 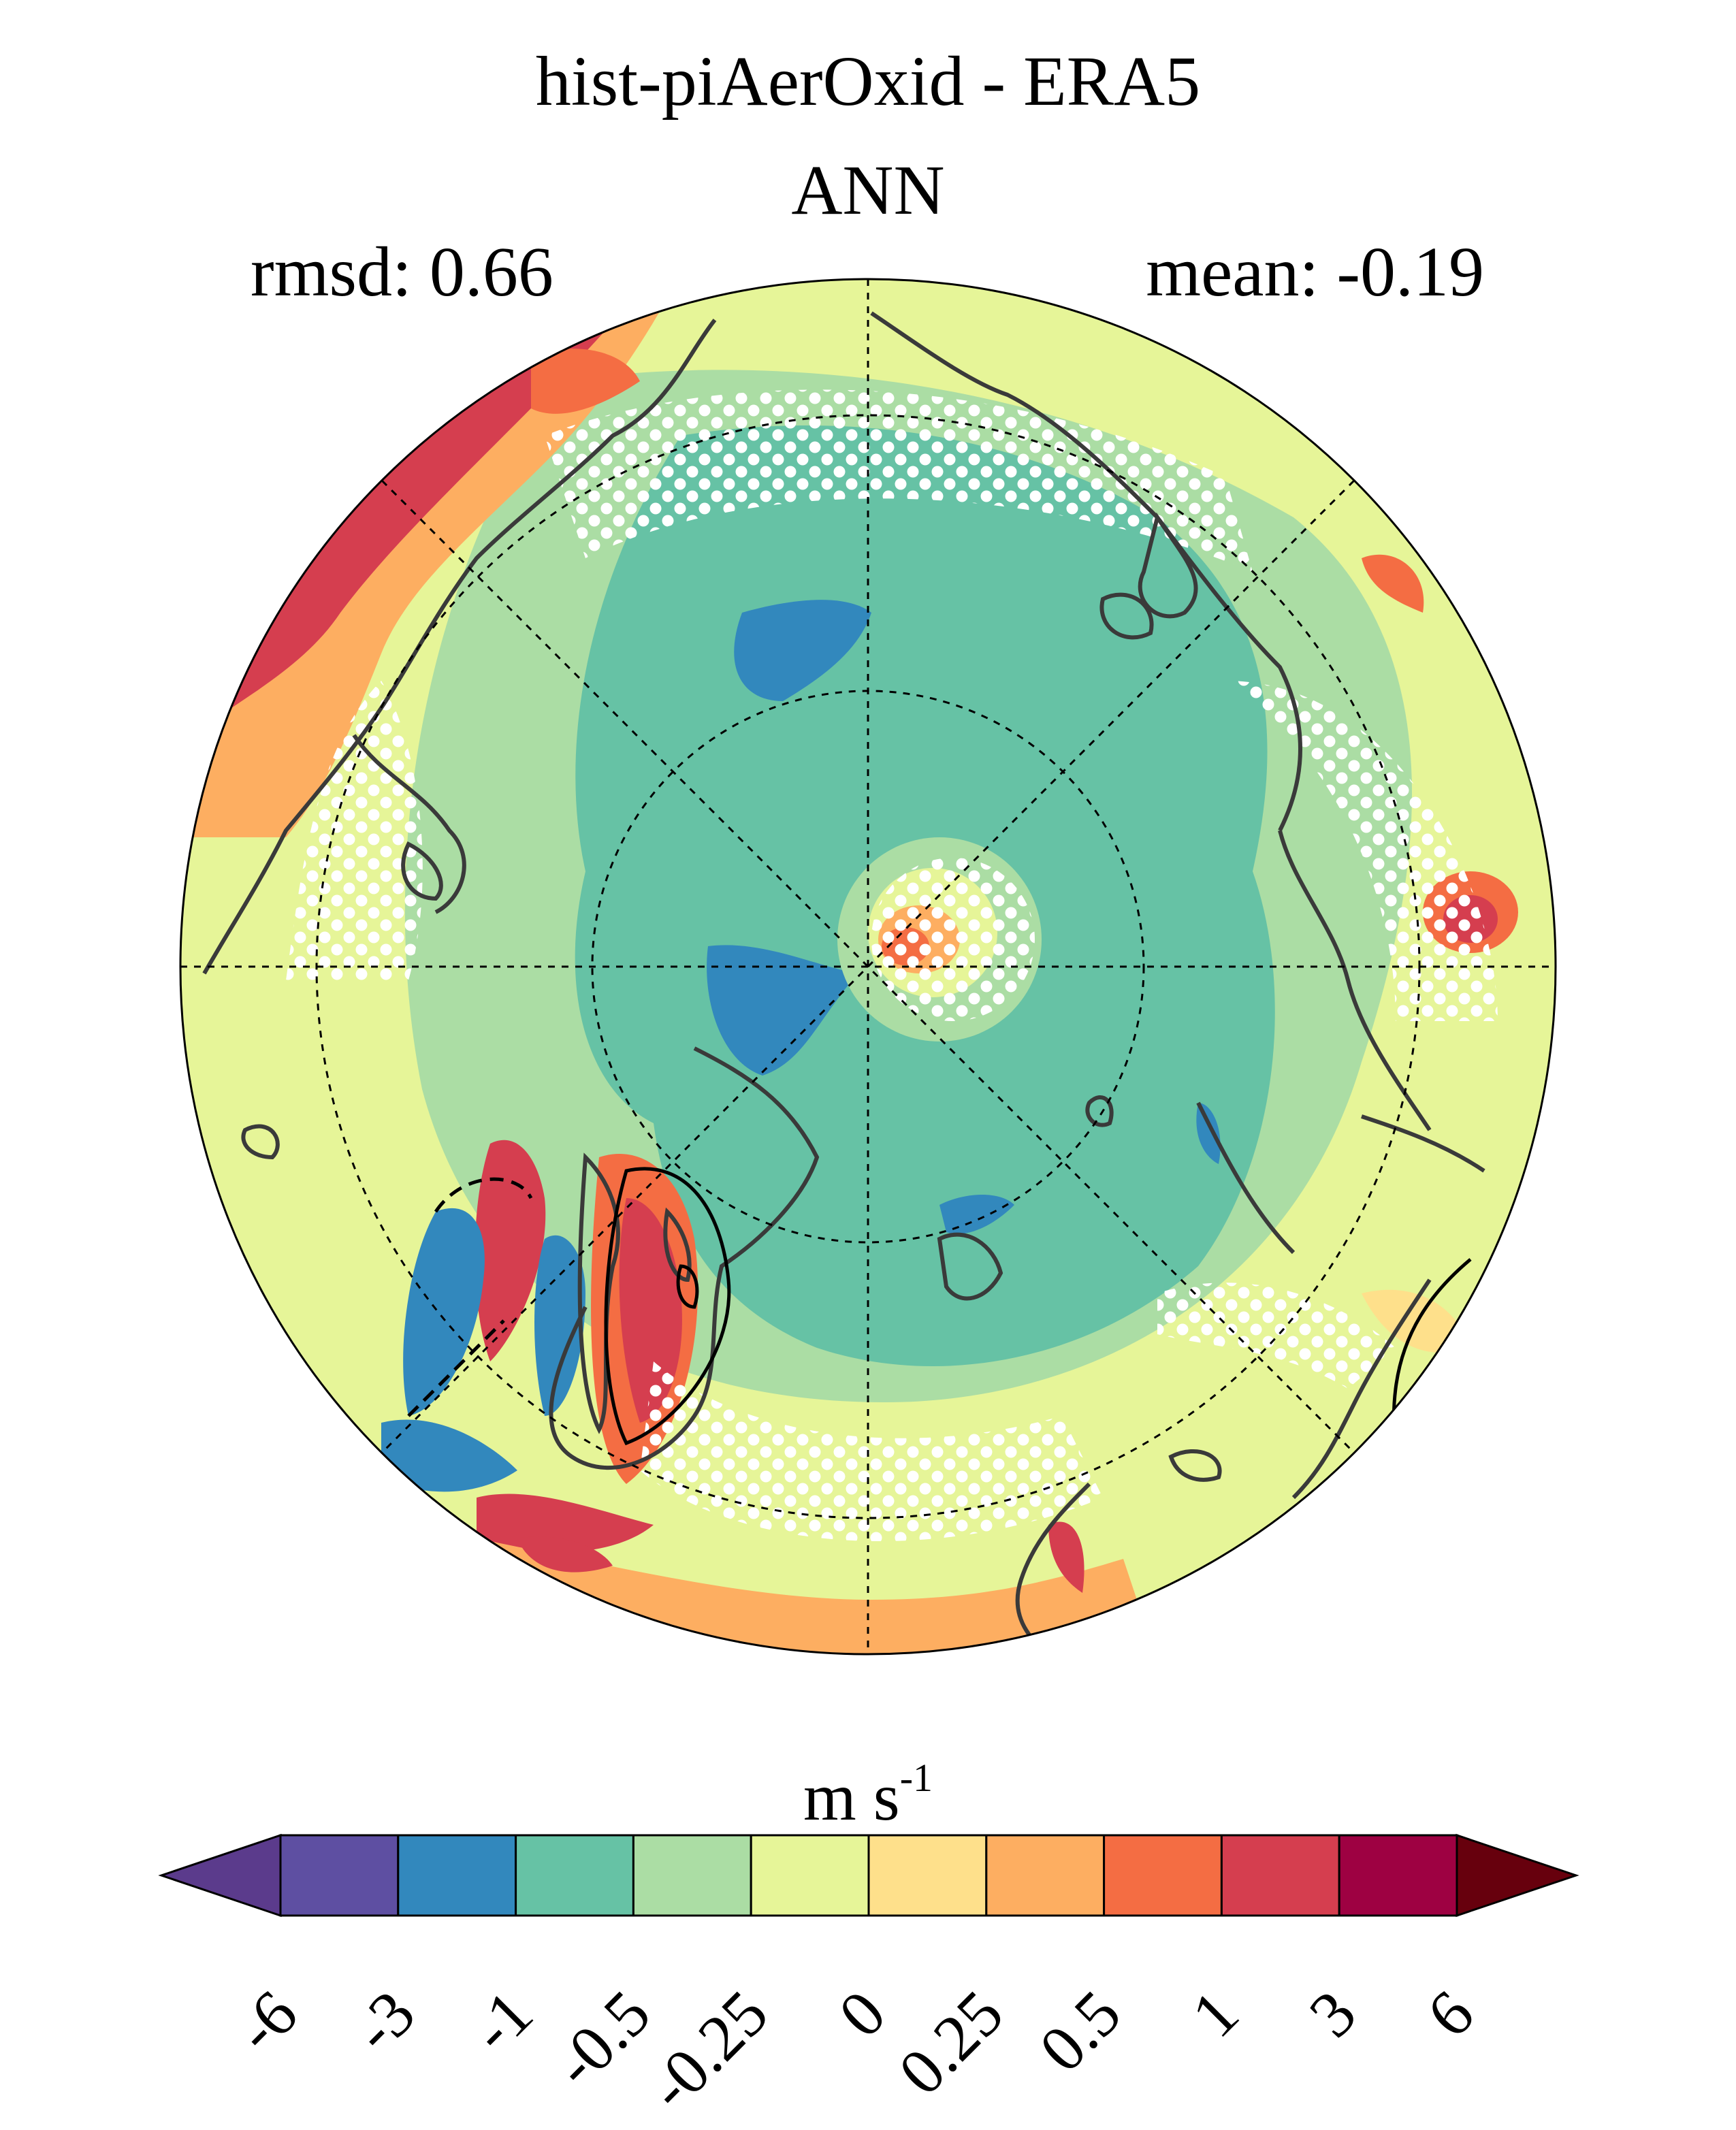 What do you see at coordinates (916, 1778) in the screenshot?
I see `unit-exponent: -1` at bounding box center [916, 1778].